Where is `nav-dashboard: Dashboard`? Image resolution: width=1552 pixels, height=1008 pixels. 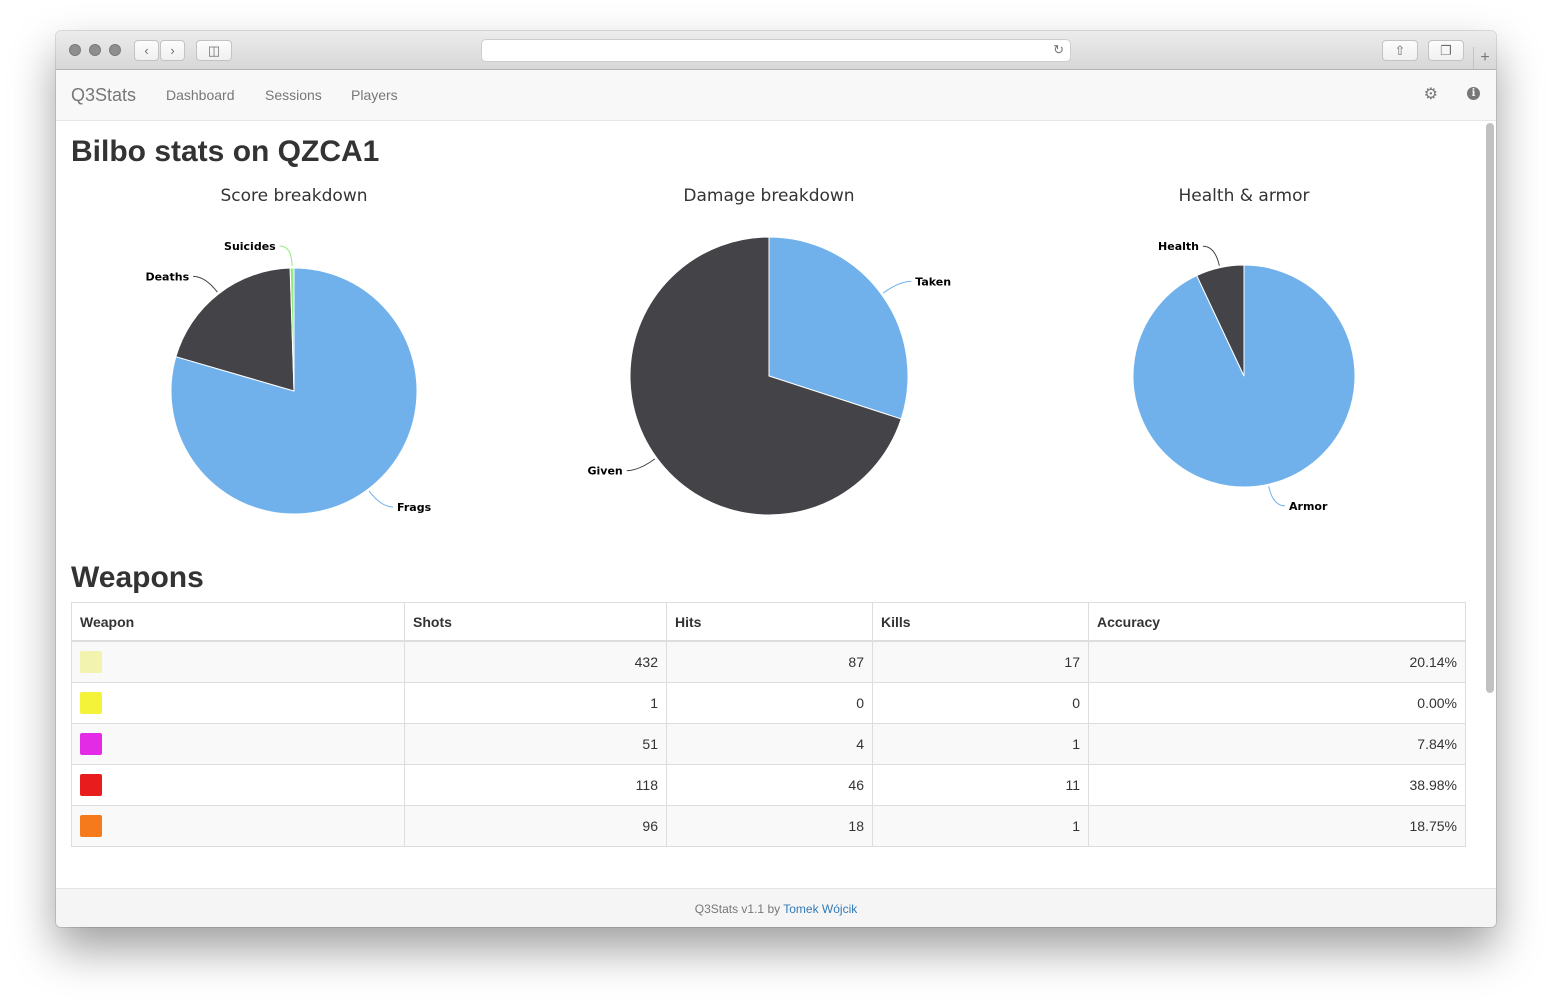 nav-dashboard: Dashboard is located at coordinates (200, 95).